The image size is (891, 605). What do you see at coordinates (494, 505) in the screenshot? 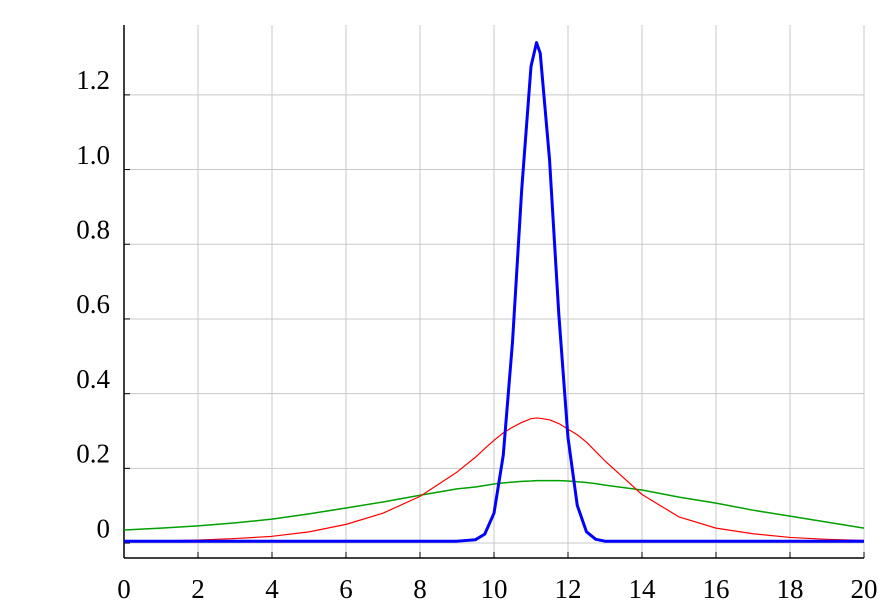
I see `line-series` at bounding box center [494, 505].